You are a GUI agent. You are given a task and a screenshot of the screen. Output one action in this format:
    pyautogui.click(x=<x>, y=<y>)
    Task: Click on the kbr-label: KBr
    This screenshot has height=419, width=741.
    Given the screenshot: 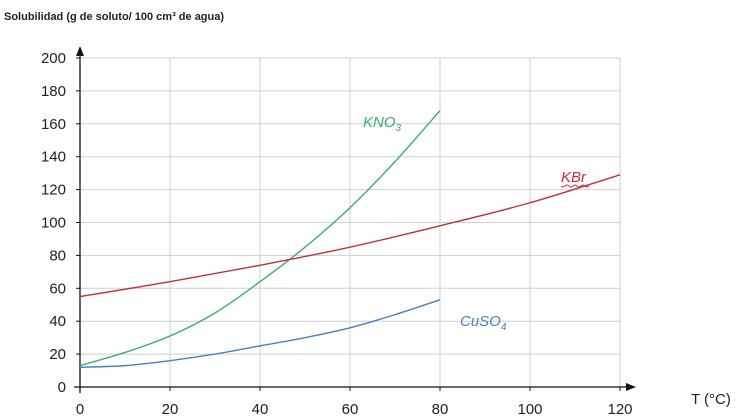 What is the action you would take?
    pyautogui.click(x=574, y=177)
    